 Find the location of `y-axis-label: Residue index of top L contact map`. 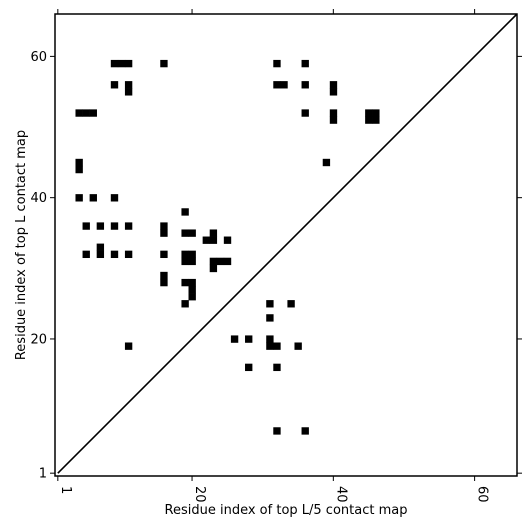

y-axis-label: Residue index of top L contact map is located at coordinates (21, 245).